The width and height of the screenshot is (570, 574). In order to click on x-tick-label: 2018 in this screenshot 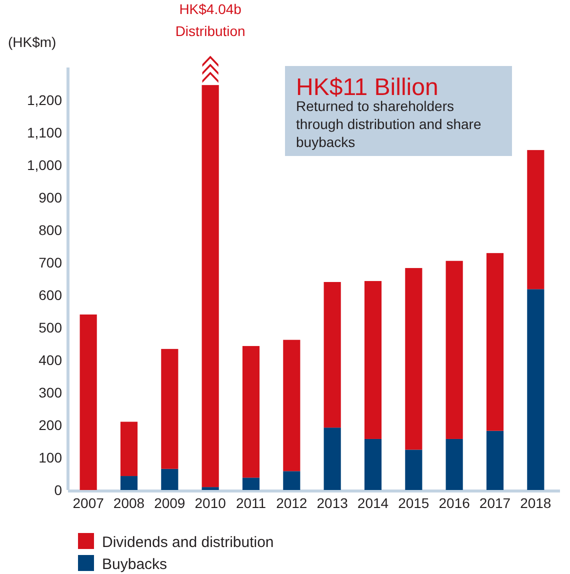, I will do `click(536, 503)`.